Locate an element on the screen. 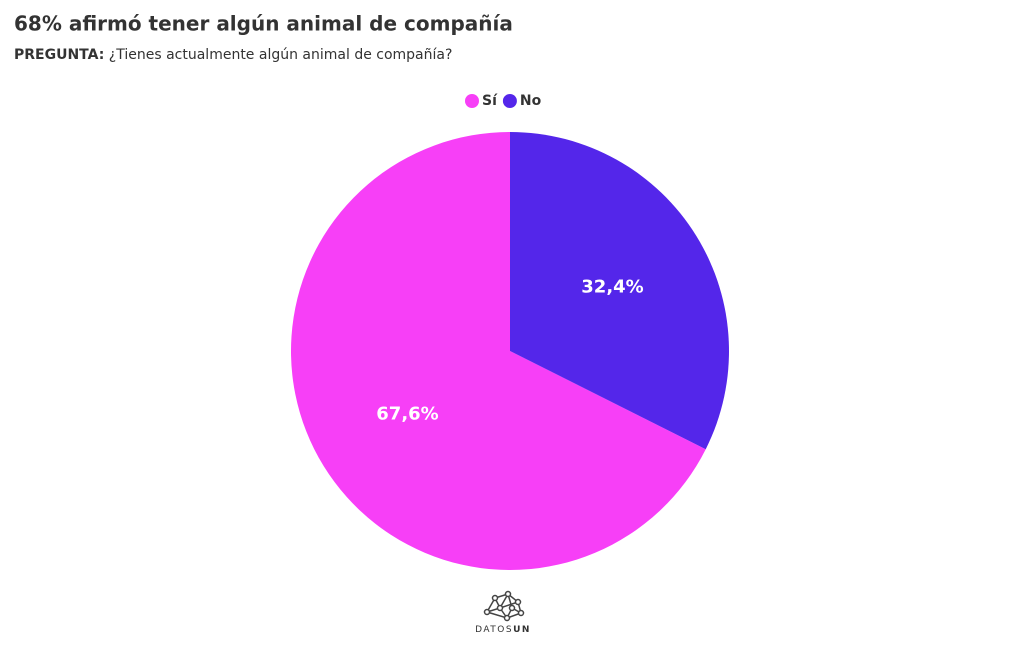 The width and height of the screenshot is (1020, 650). legend: Sí No is located at coordinates (503, 101).